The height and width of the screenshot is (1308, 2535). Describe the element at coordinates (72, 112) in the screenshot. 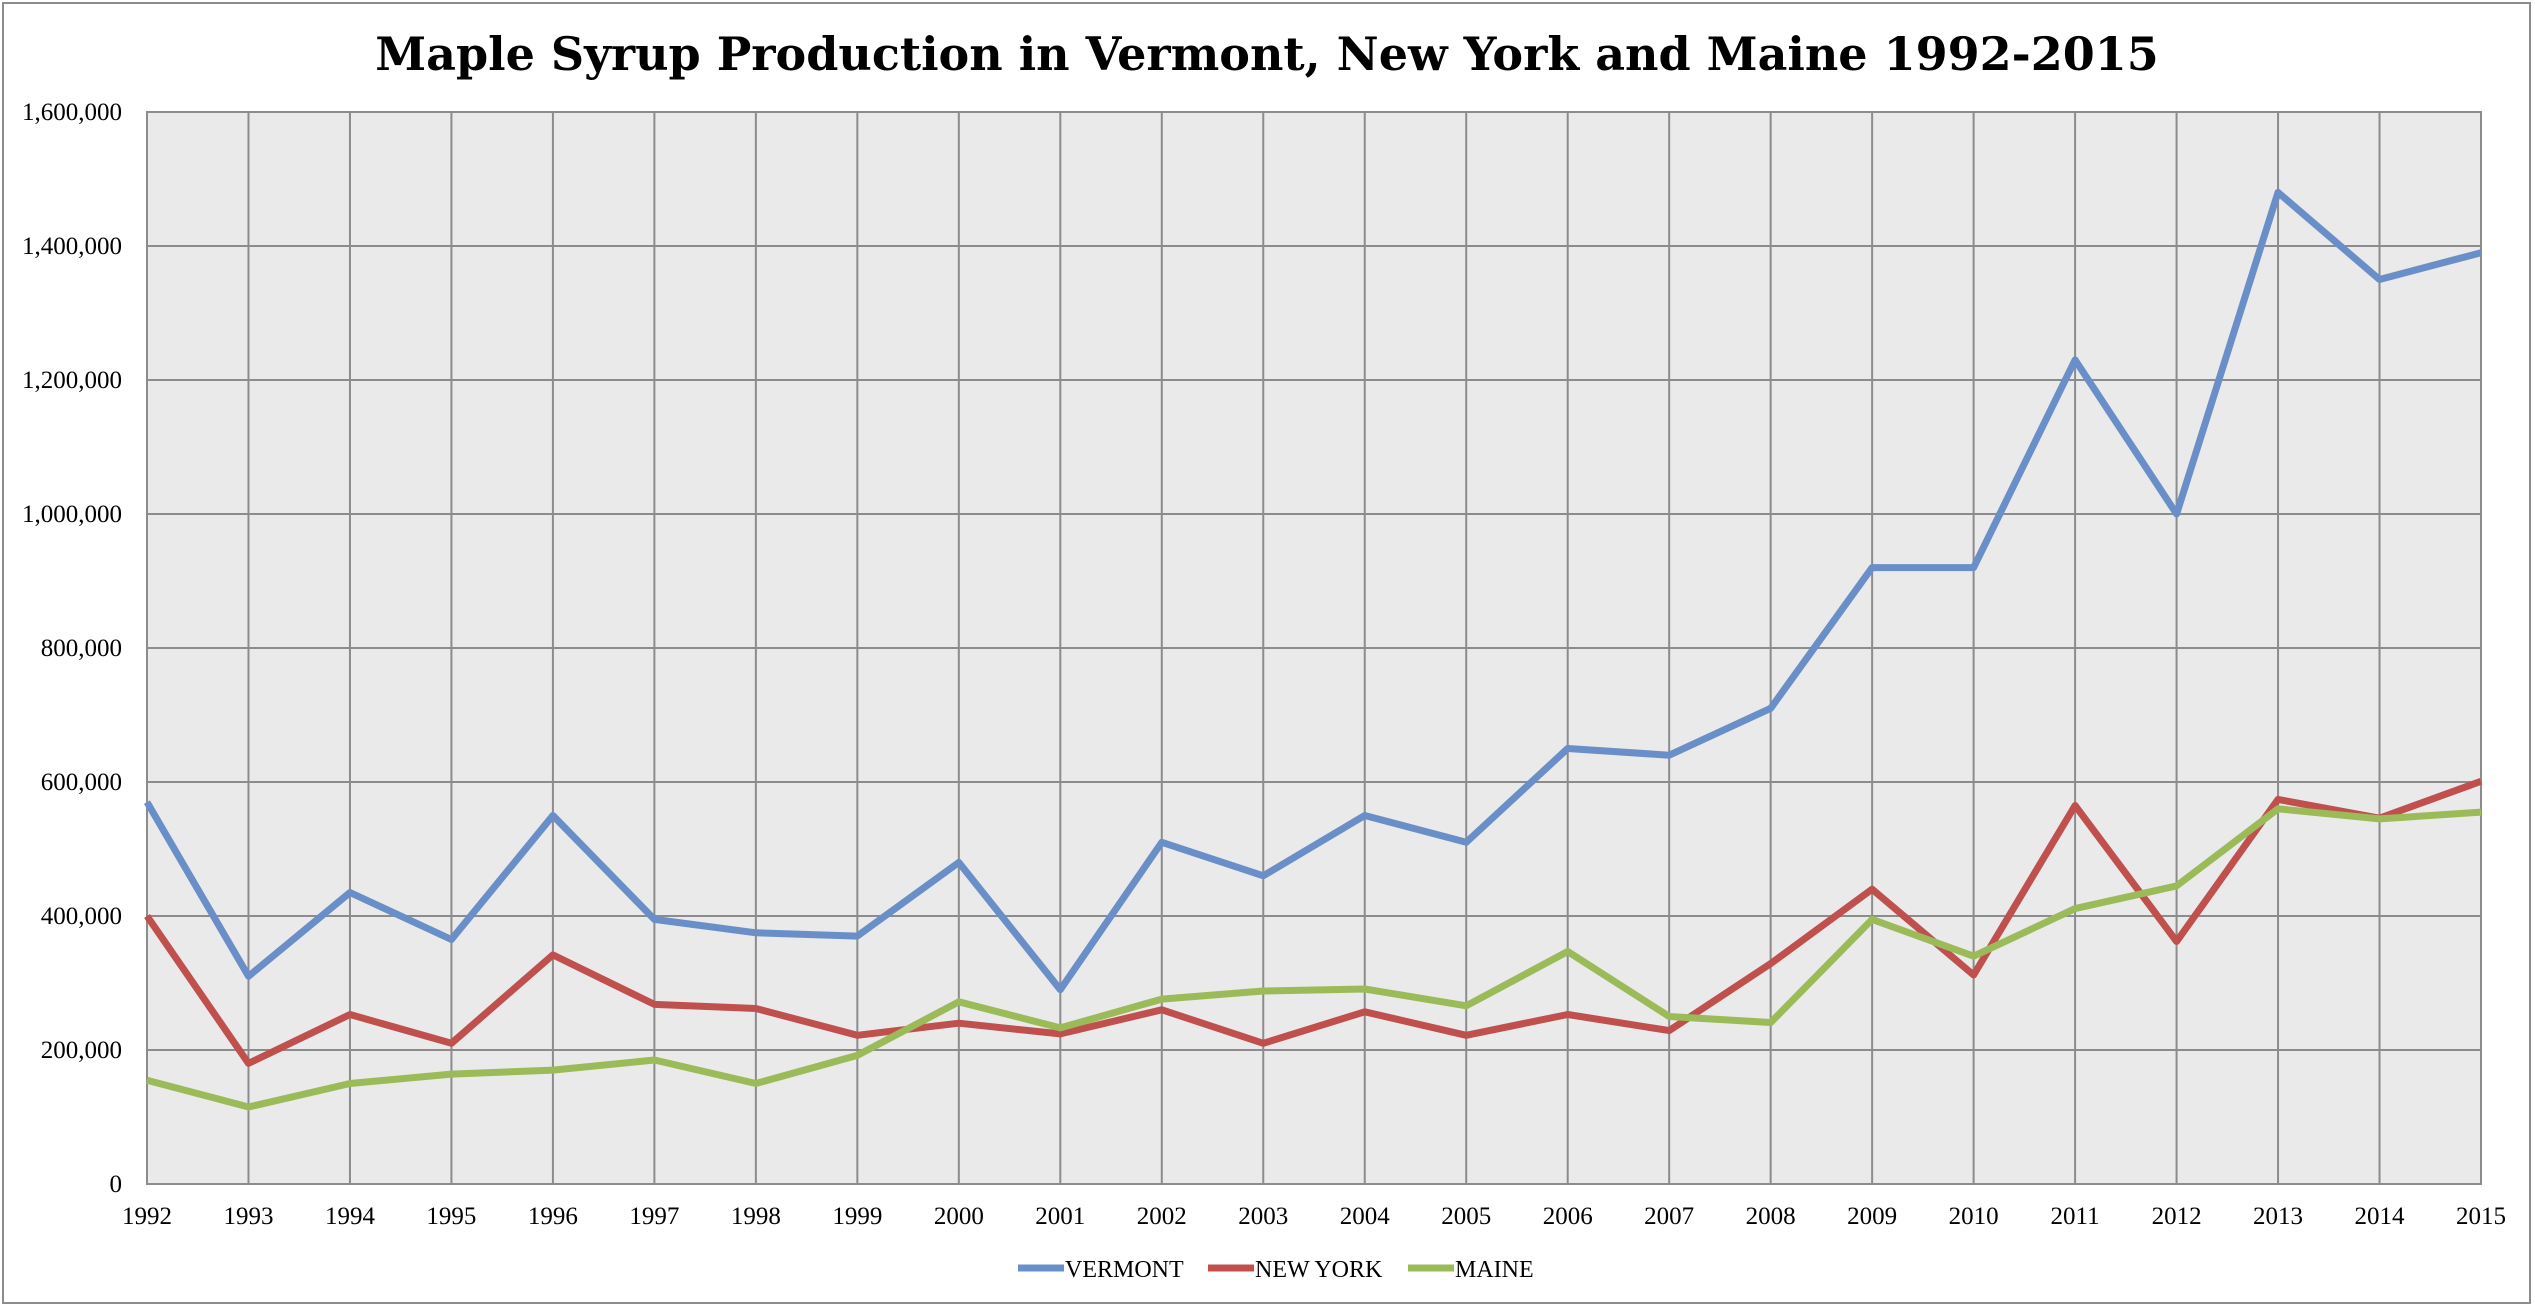

I see `y-tick-label: 1,600,000` at that location.